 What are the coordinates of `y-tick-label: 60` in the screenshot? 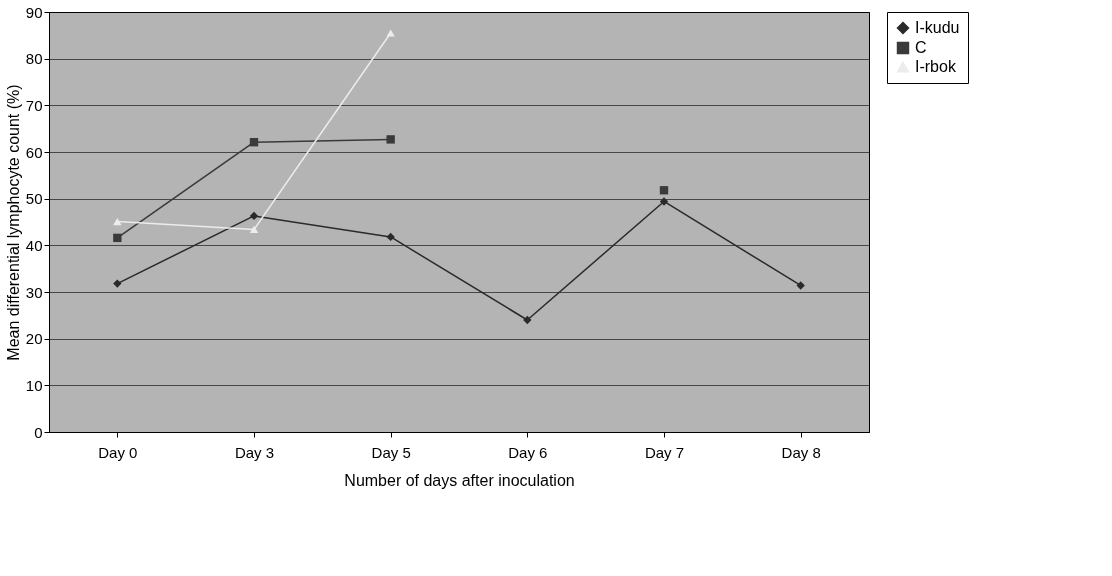 It's located at (34, 152).